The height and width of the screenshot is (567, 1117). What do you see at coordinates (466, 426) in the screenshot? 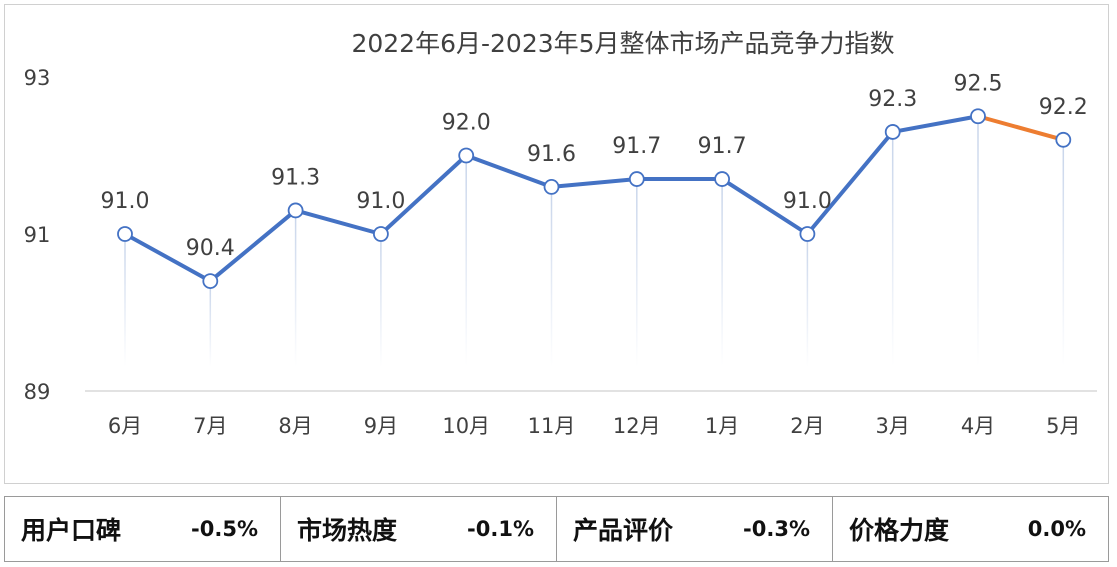
I see `x-tick-label: 10月` at bounding box center [466, 426].